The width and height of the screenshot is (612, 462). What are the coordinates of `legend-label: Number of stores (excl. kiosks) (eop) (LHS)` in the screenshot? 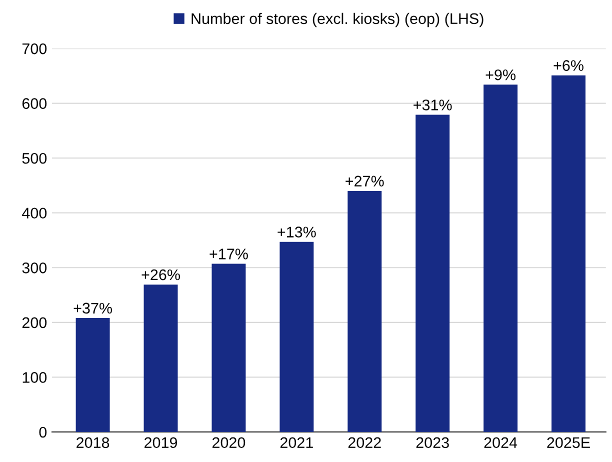 It's located at (338, 20).